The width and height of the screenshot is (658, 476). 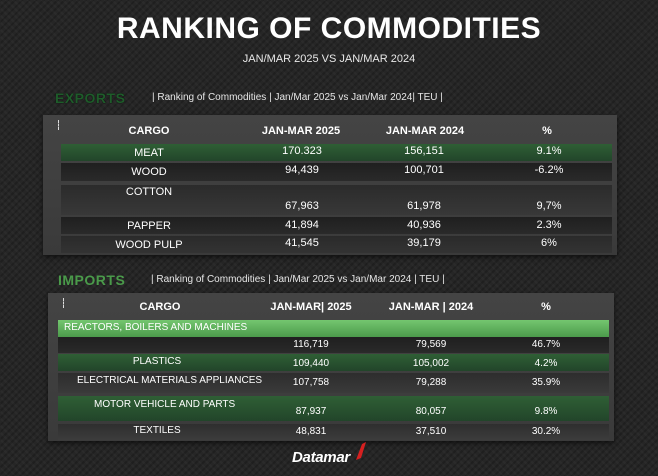 What do you see at coordinates (329, 28) in the screenshot?
I see `page-title: RANKING OF COMMODITIES` at bounding box center [329, 28].